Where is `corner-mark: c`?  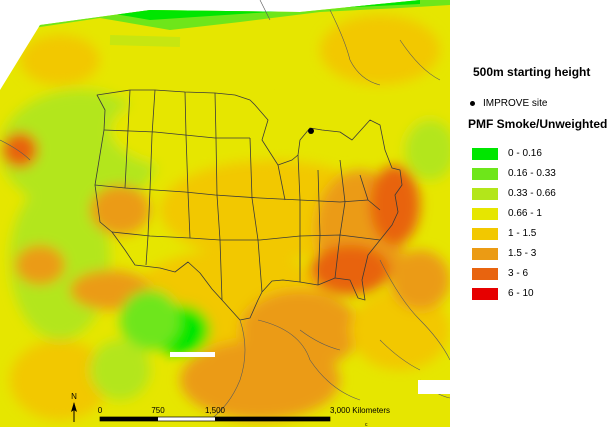 corner-mark: c is located at coordinates (366, 424).